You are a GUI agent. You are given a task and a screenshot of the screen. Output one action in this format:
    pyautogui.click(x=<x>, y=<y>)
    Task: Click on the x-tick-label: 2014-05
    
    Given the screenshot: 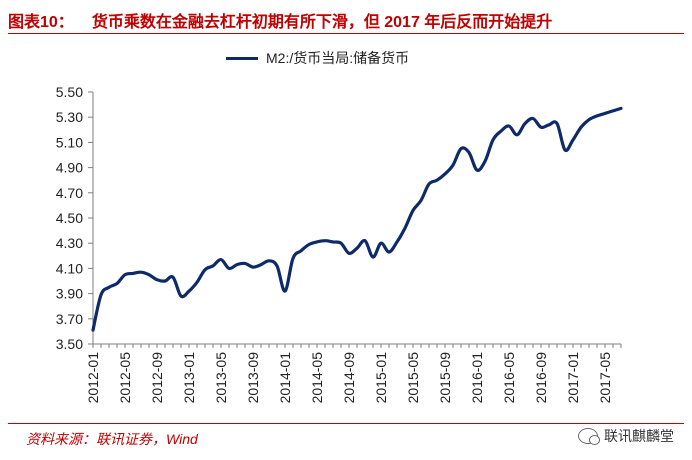 What is the action you would take?
    pyautogui.click(x=317, y=378)
    